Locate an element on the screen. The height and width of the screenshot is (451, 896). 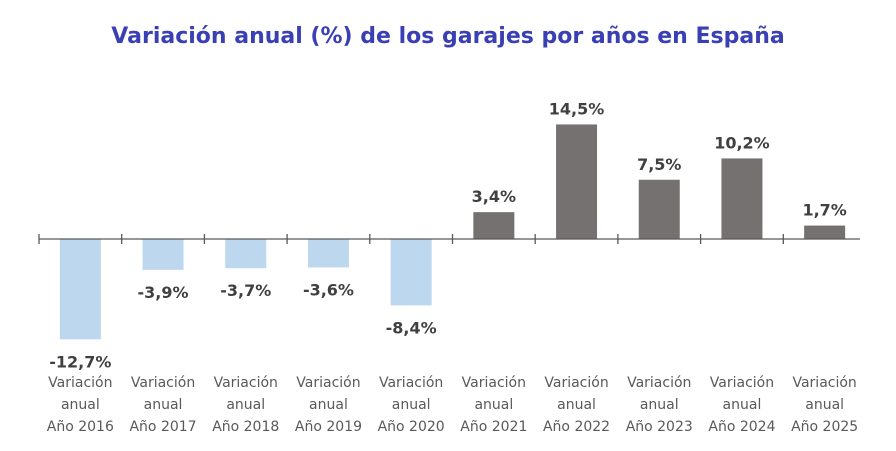
category-label: Año 2022 is located at coordinates (576, 427).